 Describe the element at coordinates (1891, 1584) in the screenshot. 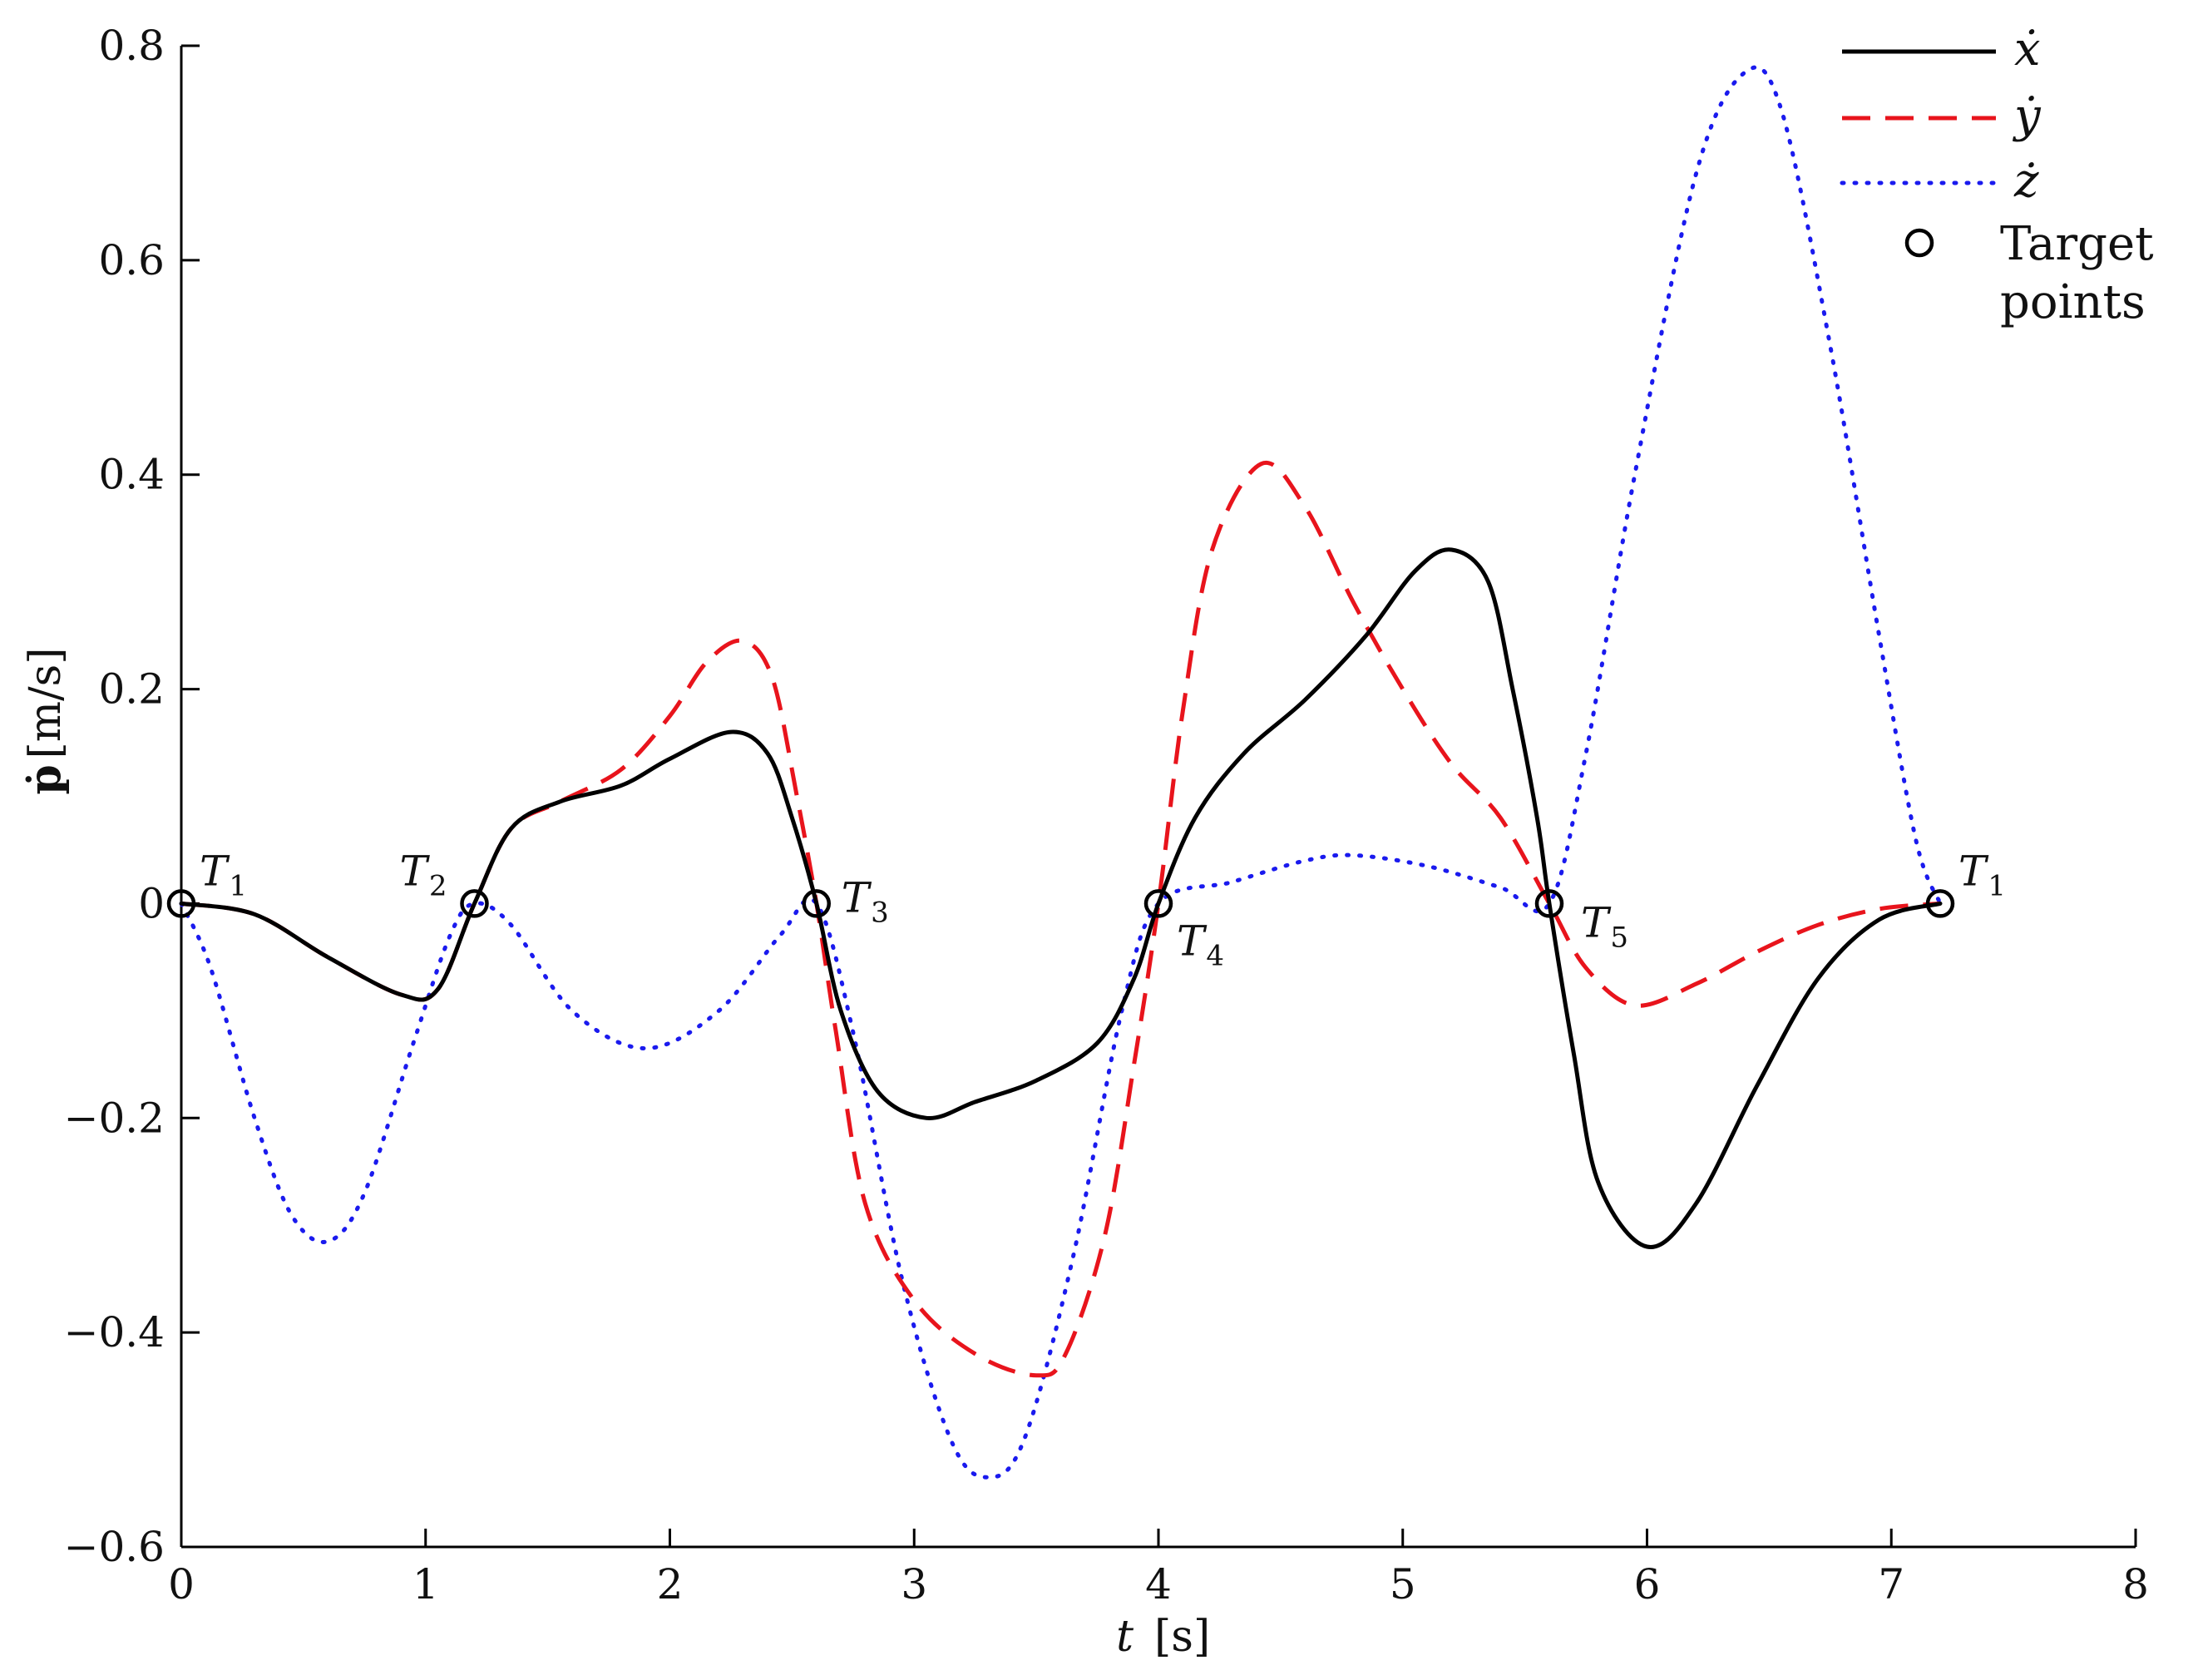

I see `x-tick-label: 7` at that location.